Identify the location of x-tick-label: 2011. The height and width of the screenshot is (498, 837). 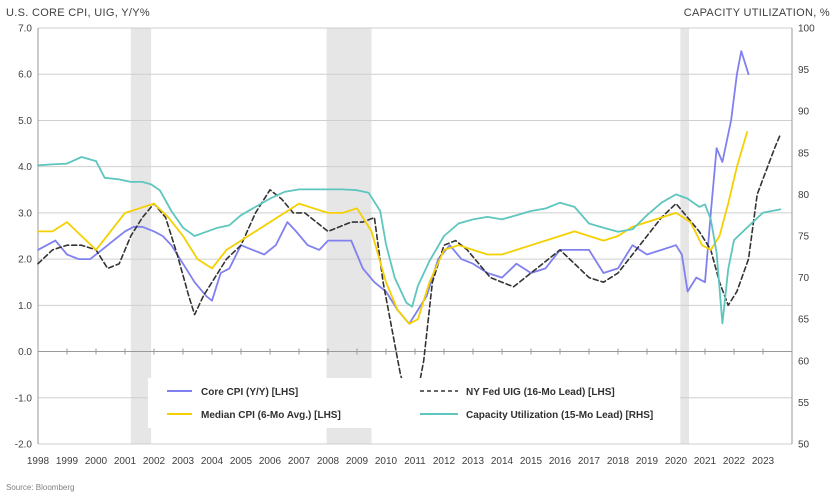
(415, 461).